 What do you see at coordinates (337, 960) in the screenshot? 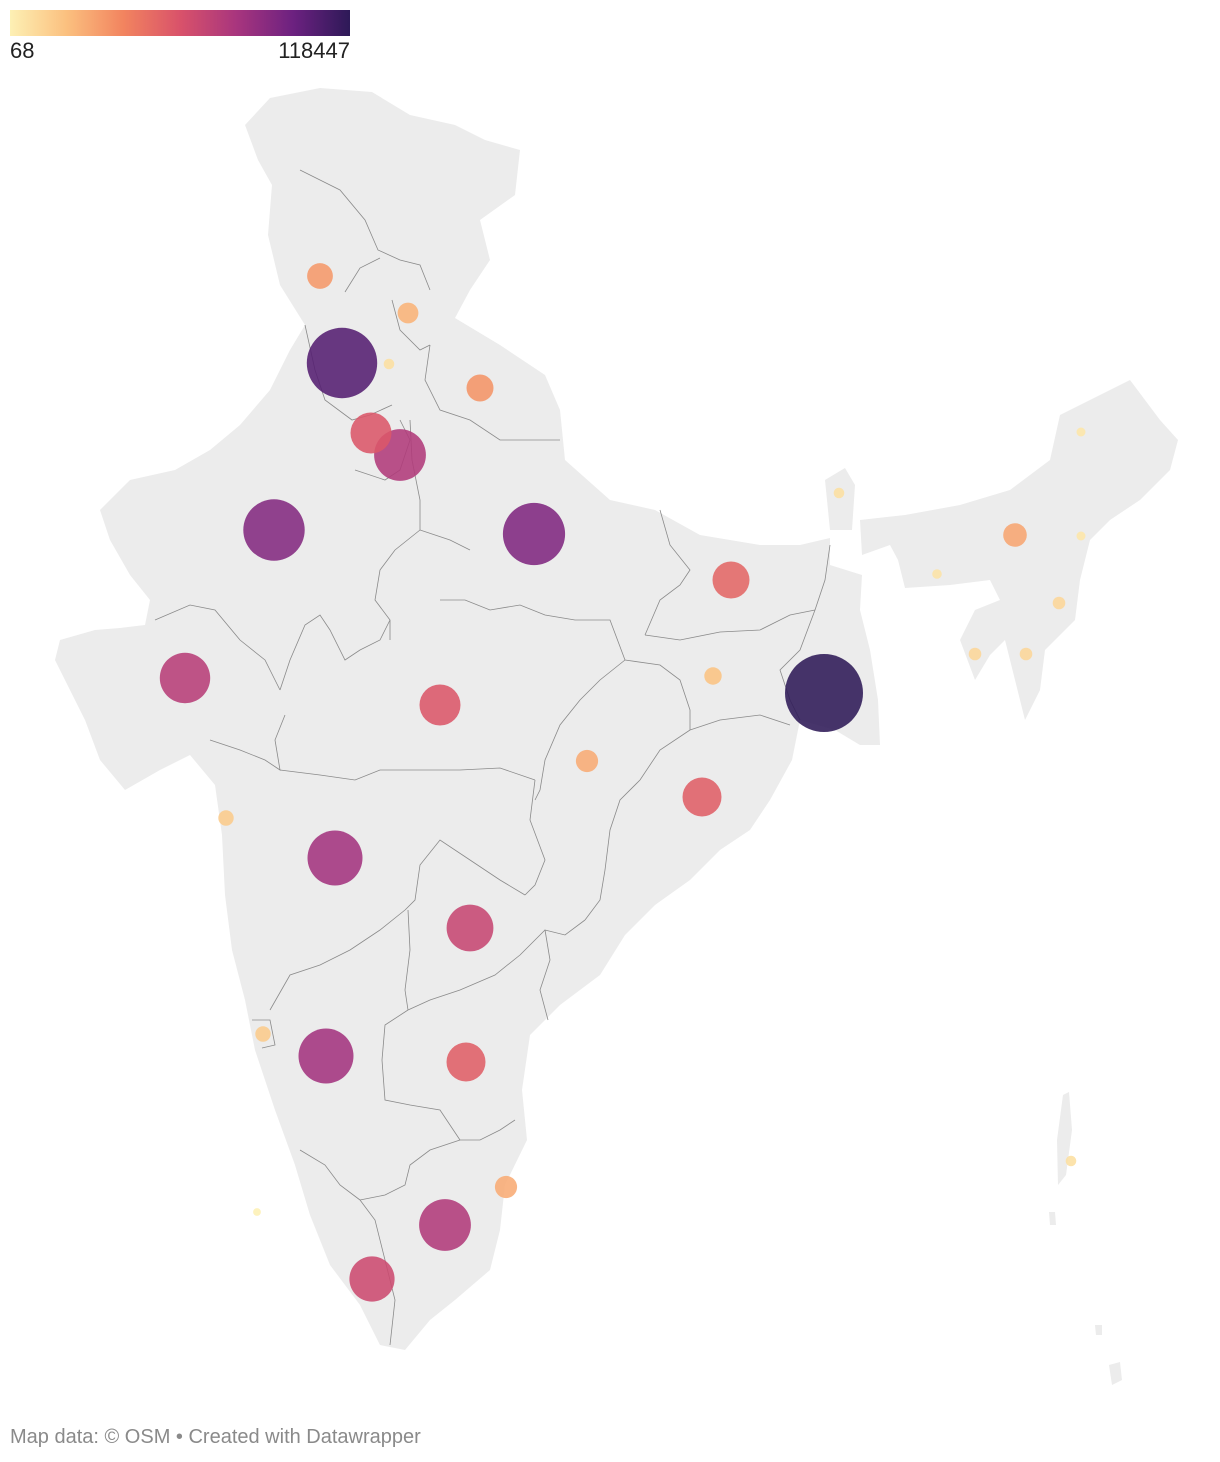
I see `border-maharashtra-karnataka` at bounding box center [337, 960].